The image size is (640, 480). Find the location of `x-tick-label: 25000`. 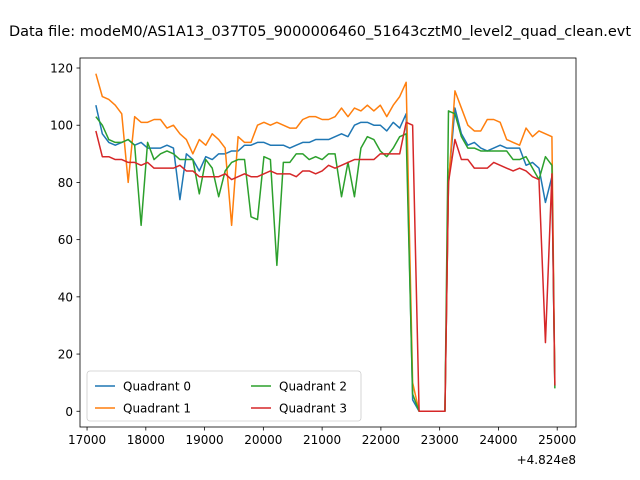

x-tick-label: 25000 is located at coordinates (557, 440).